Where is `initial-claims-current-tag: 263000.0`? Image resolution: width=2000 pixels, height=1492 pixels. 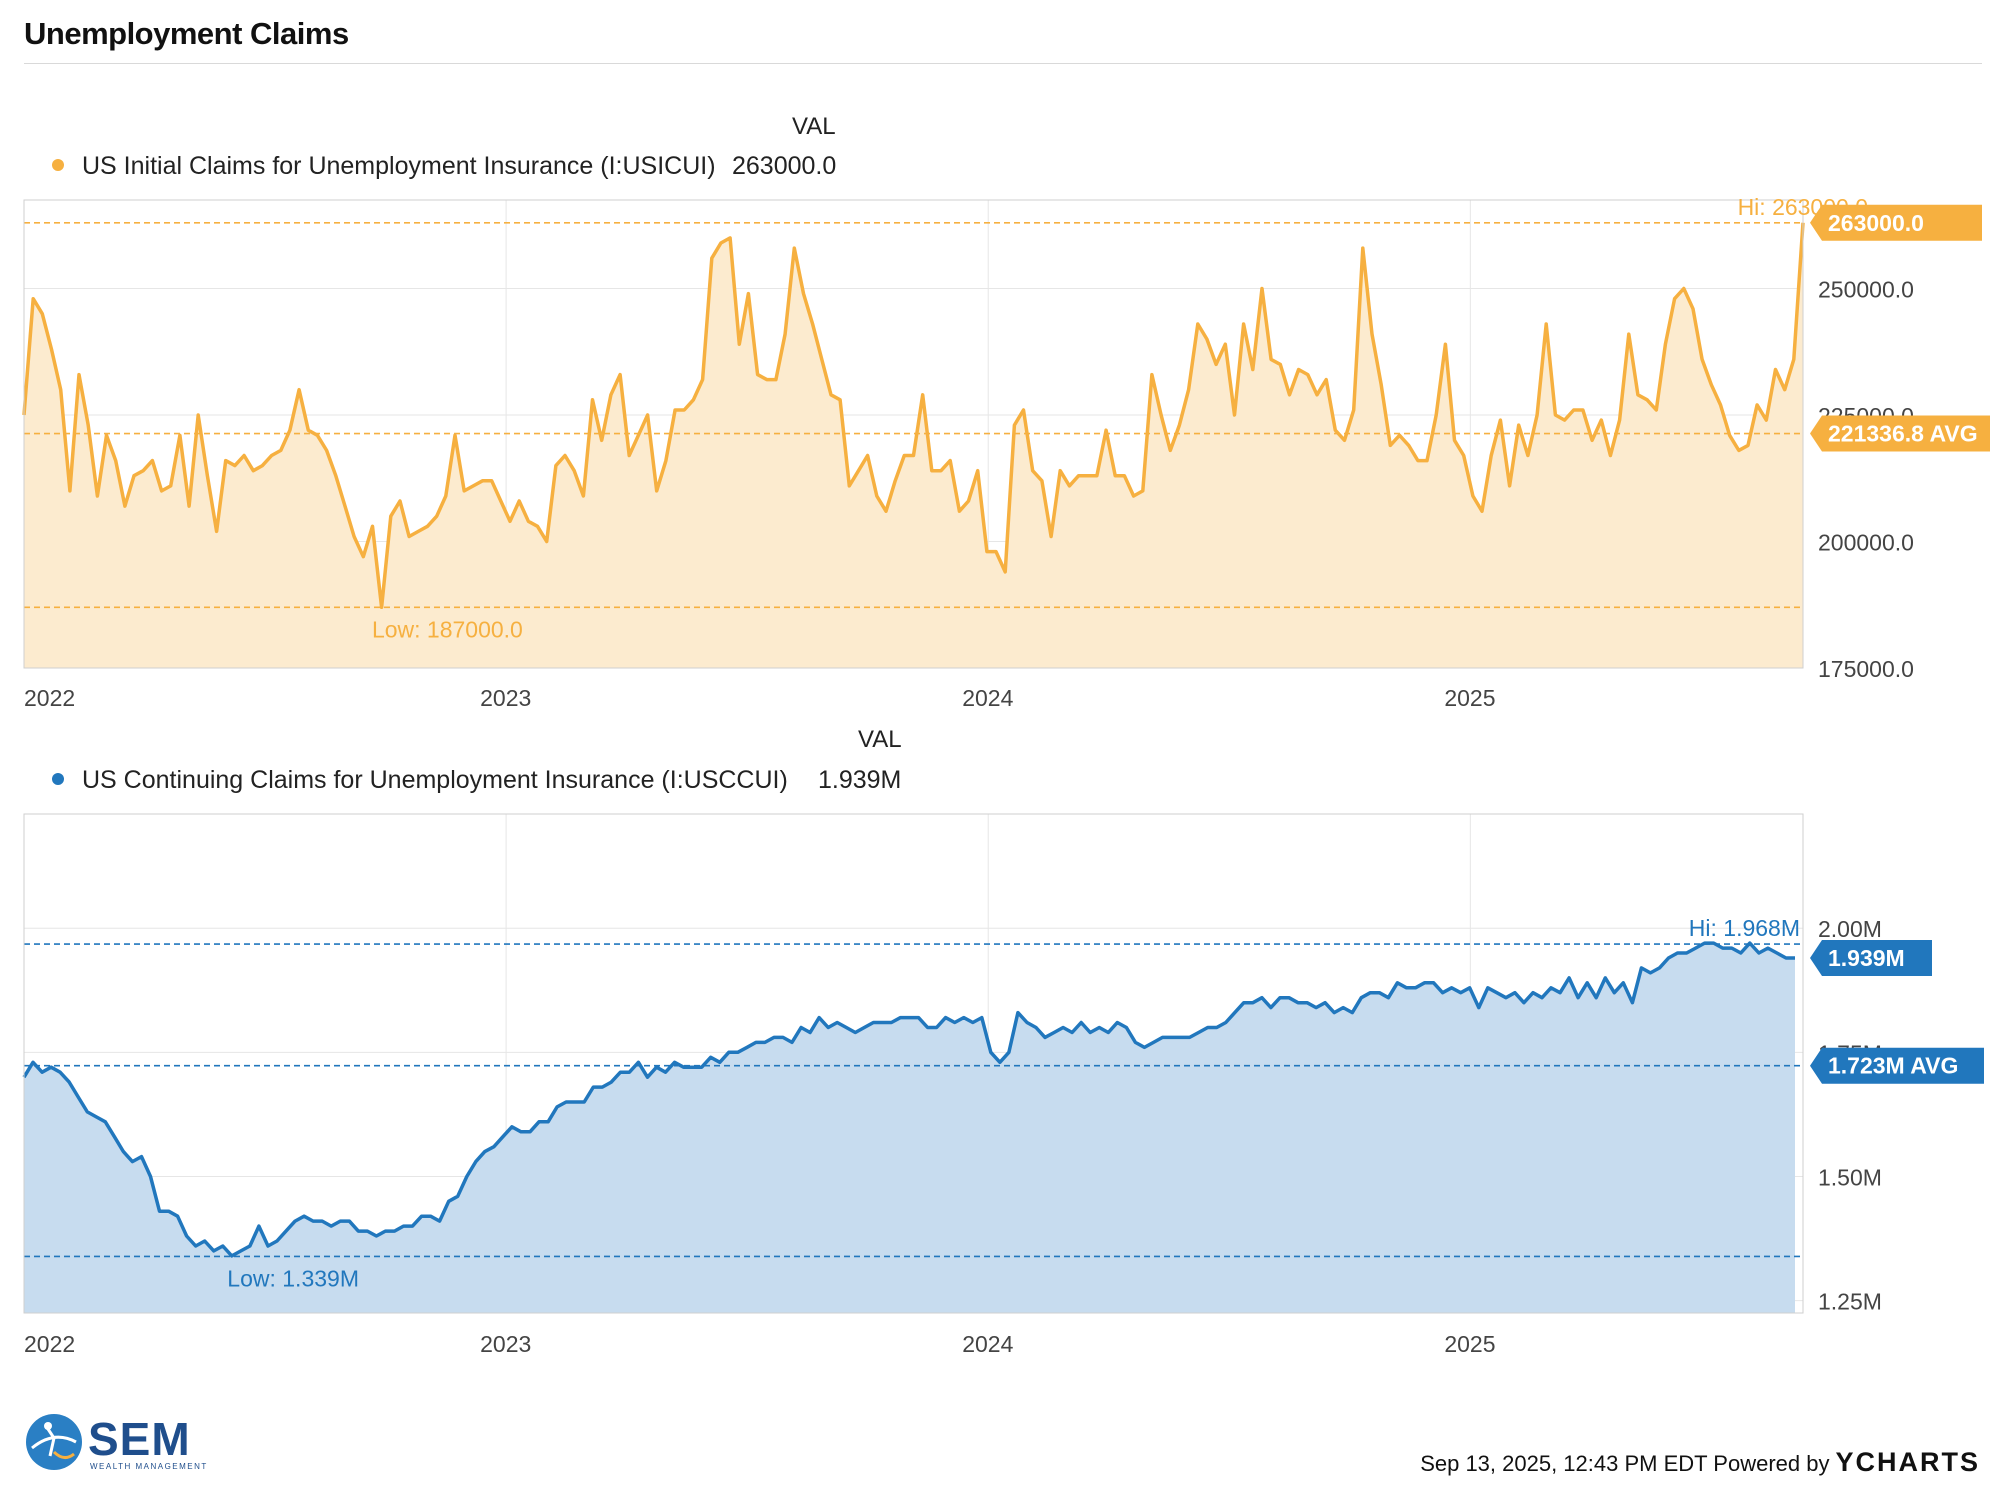
initial-claims-current-tag: 263000.0 is located at coordinates (1896, 222).